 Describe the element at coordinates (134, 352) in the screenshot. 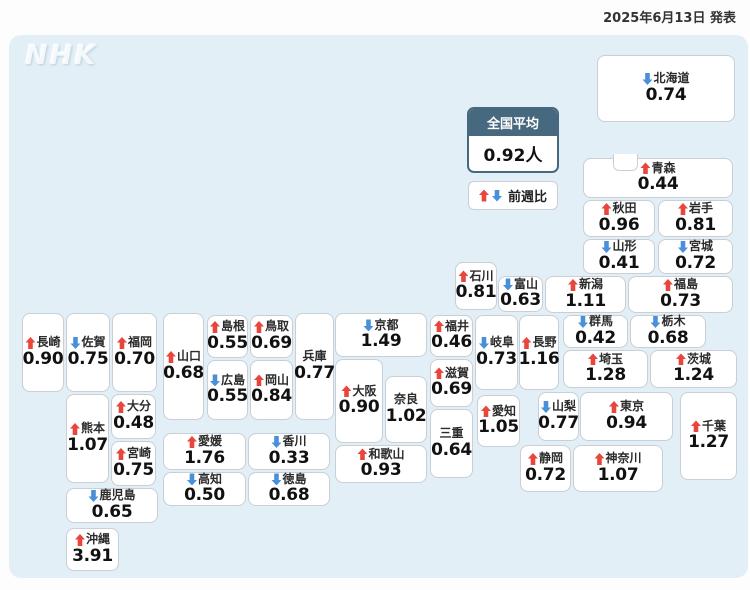

I see `tile-fukuoka: 福岡 0.70` at that location.